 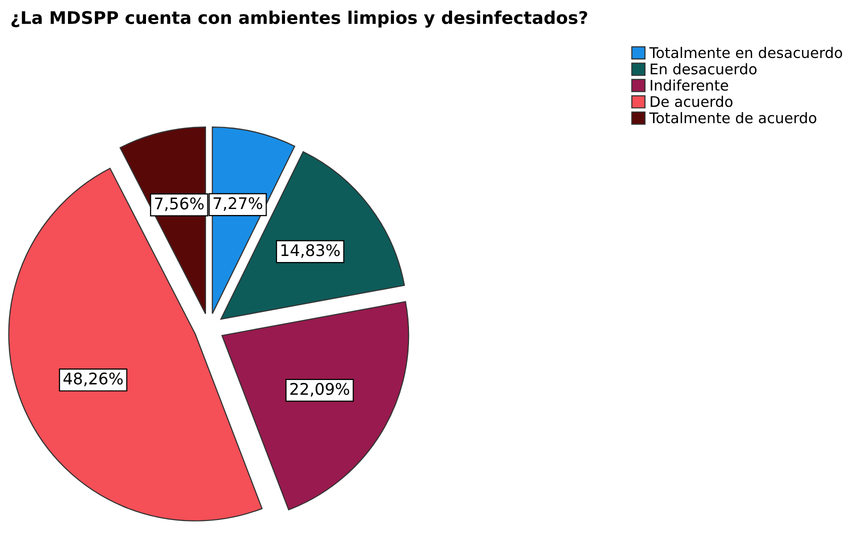 What do you see at coordinates (238, 204) in the screenshot?
I see `data-label: 7,27%` at bounding box center [238, 204].